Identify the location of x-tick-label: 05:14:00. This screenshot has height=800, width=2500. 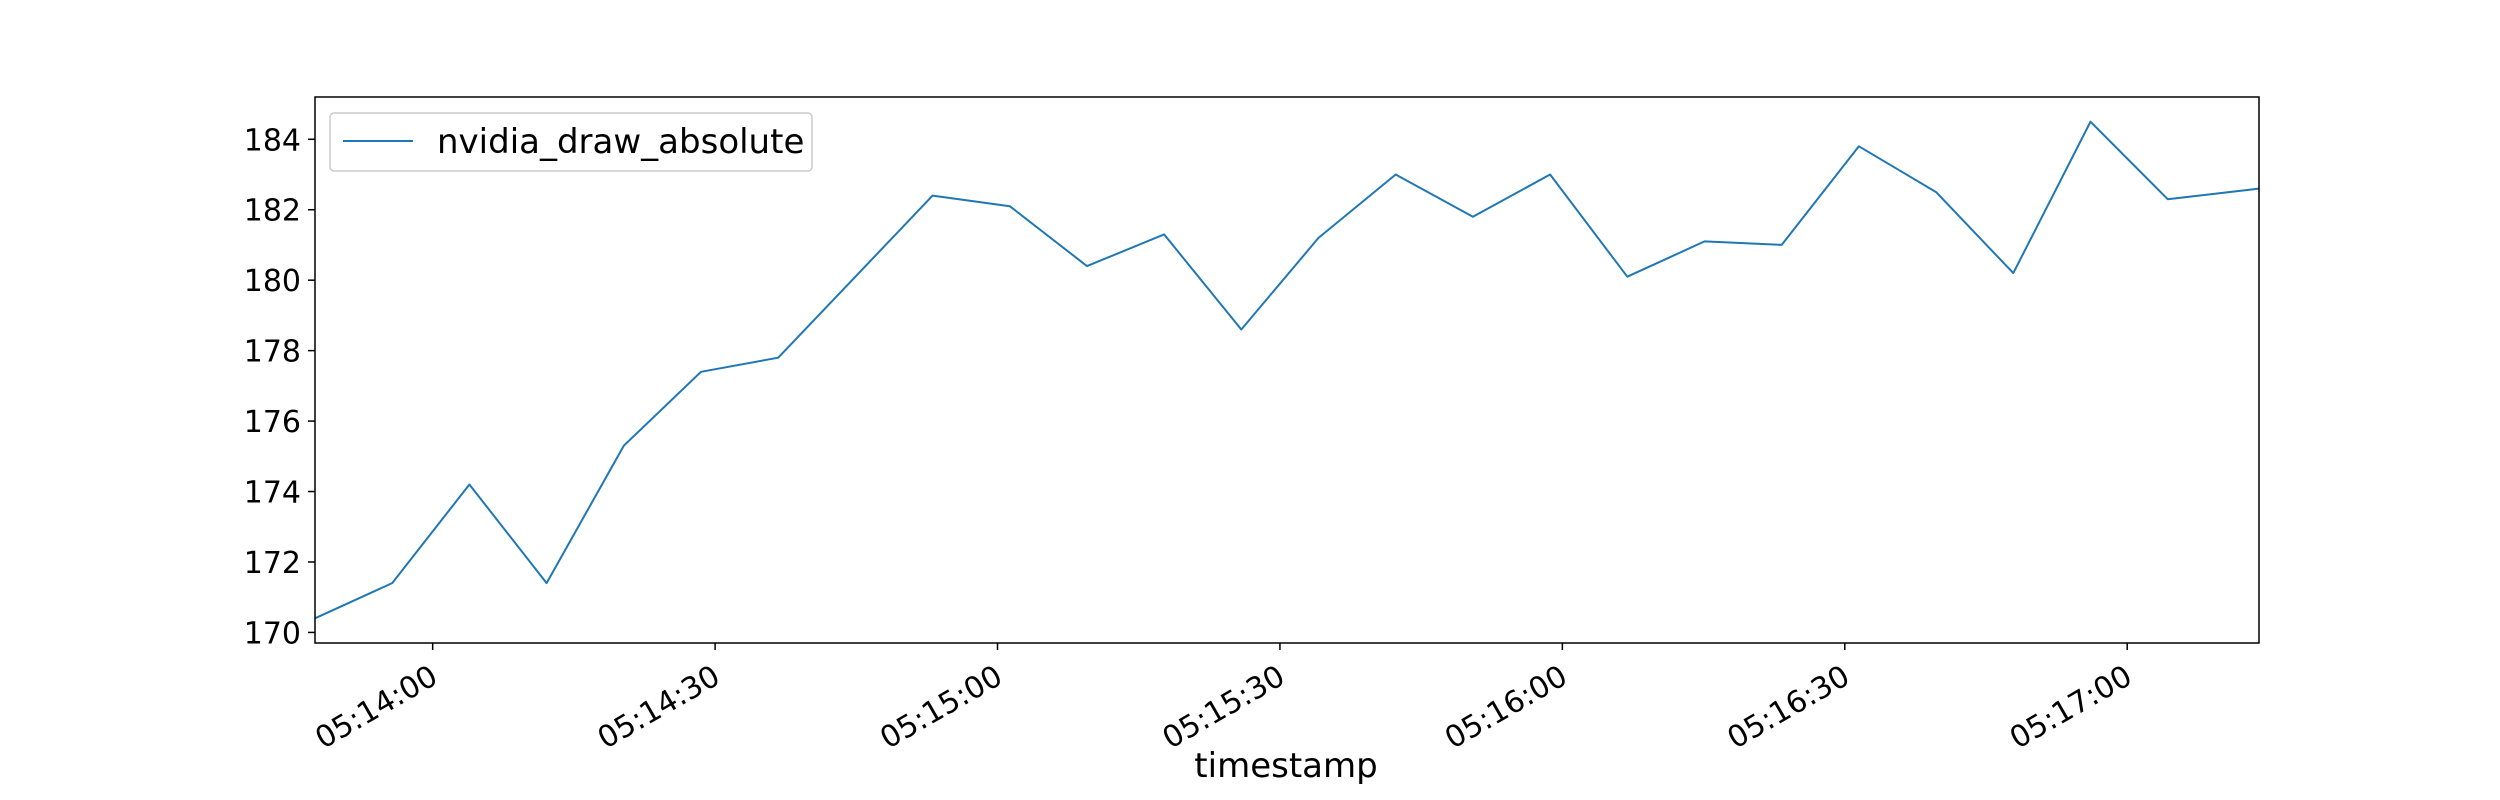
(376, 708).